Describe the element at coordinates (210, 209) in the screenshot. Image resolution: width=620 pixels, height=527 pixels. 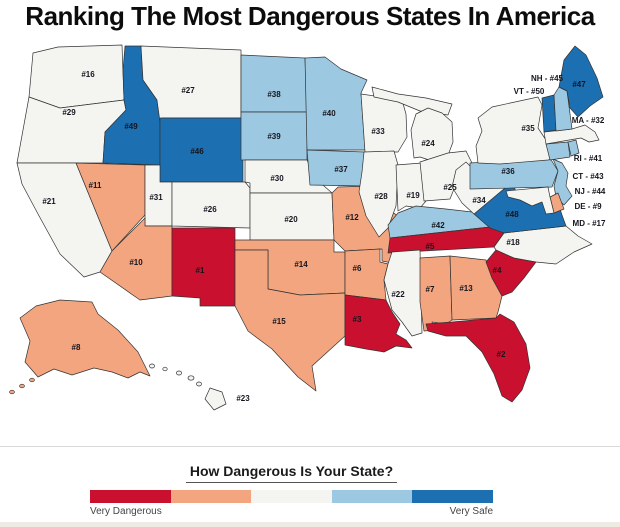
I see `state-co-label: #26` at that location.